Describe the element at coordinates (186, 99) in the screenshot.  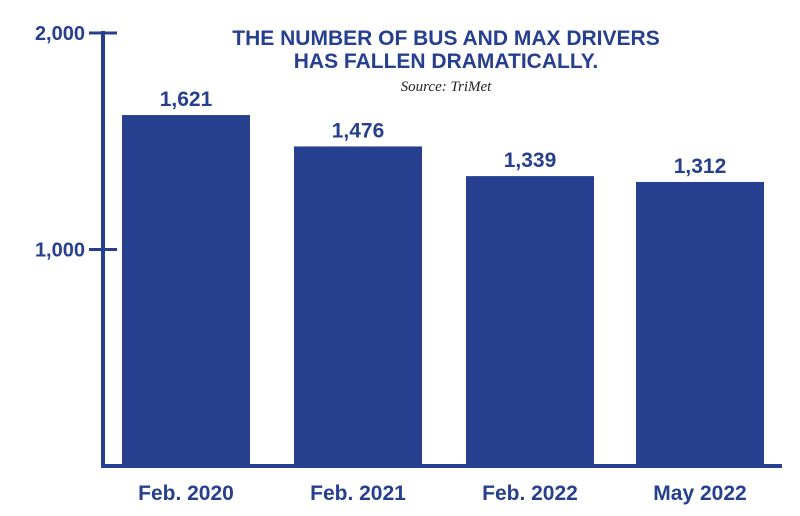
I see `bar-value-label: 1,621` at that location.